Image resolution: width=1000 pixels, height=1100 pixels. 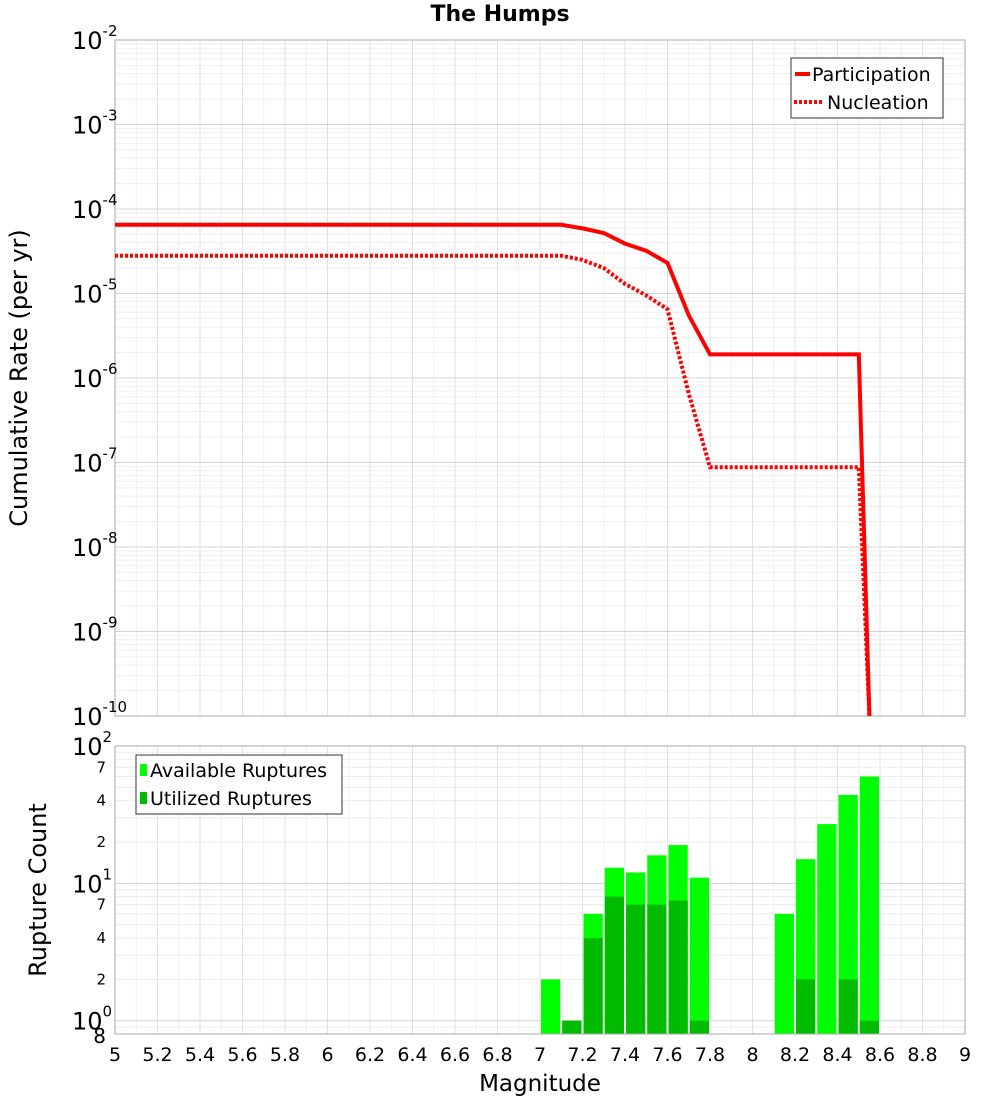 What do you see at coordinates (965, 1055) in the screenshot?
I see `x-tick-label: 9` at bounding box center [965, 1055].